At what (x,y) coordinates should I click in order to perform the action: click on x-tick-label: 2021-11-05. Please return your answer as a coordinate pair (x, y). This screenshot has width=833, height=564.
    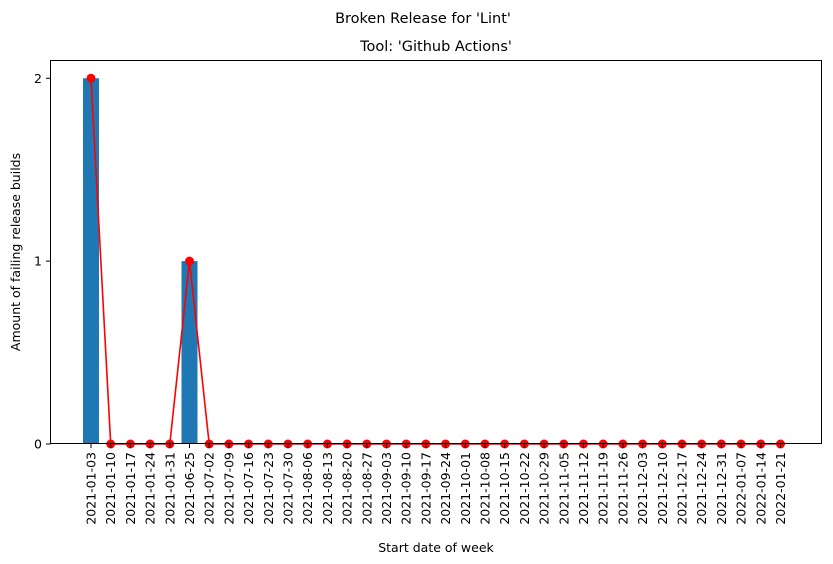
    Looking at the image, I should click on (563, 488).